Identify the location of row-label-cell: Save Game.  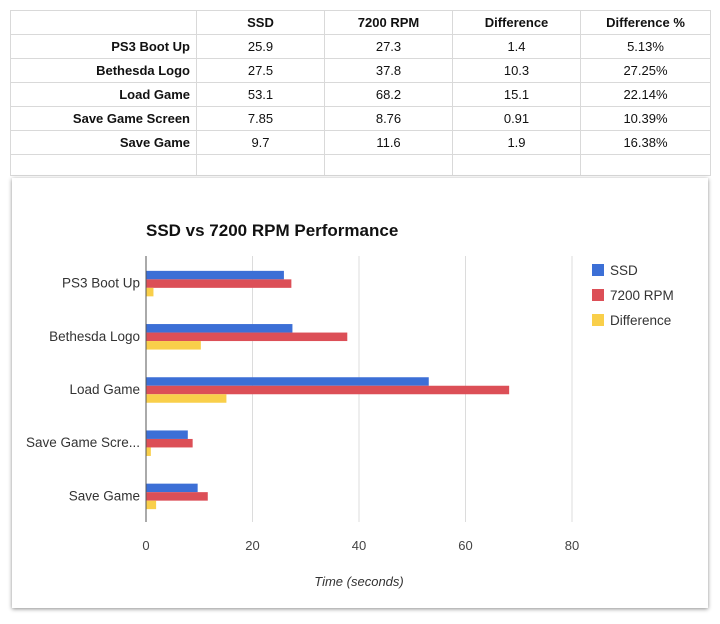
(103, 142).